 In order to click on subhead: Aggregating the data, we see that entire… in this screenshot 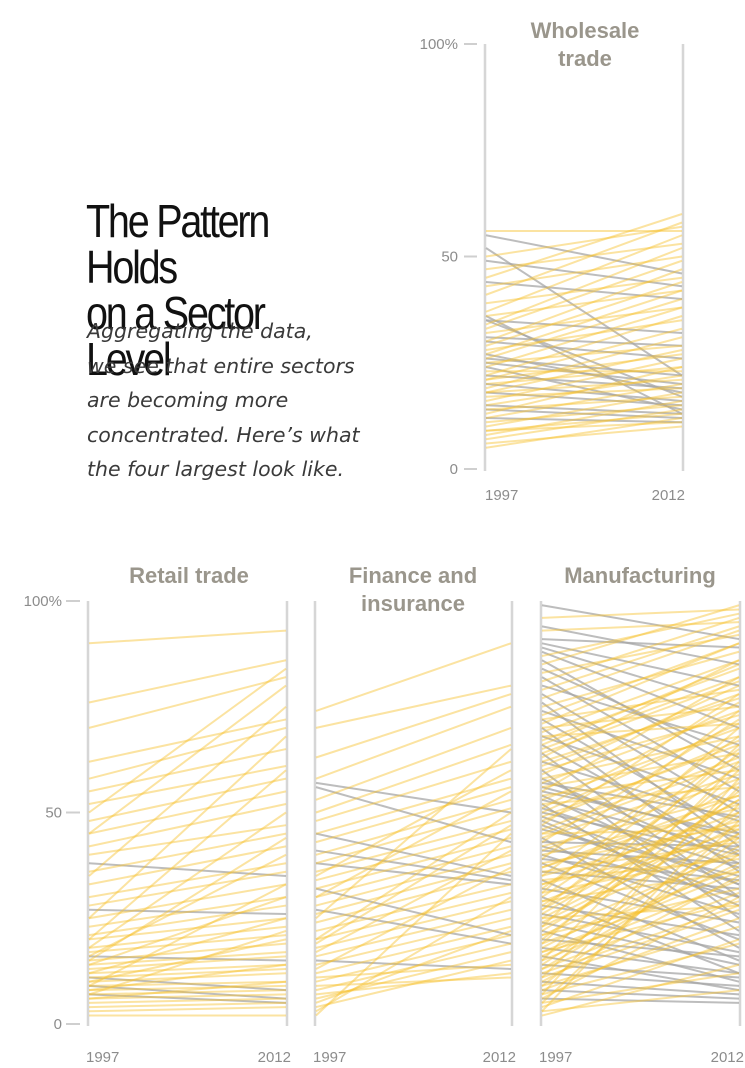, I will do `click(237, 400)`.